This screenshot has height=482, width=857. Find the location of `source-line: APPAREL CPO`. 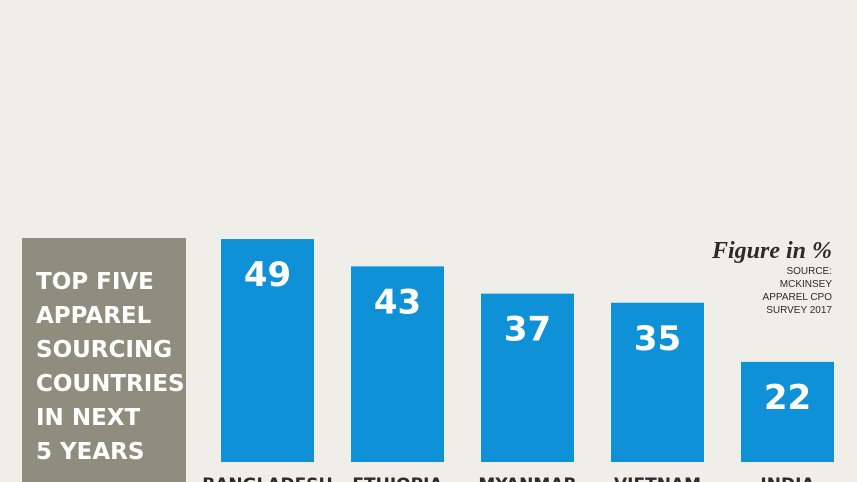

source-line: APPAREL CPO is located at coordinates (798, 297).